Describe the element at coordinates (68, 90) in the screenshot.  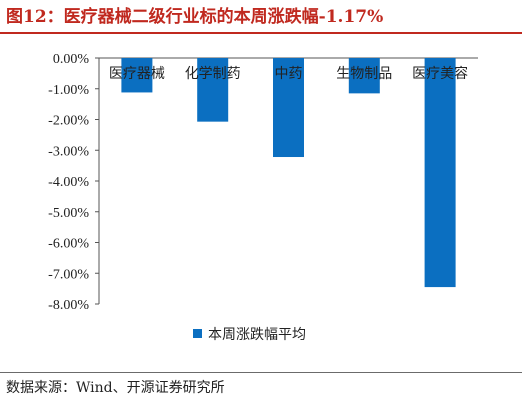
I see `y-tick-label: -1.00%` at that location.